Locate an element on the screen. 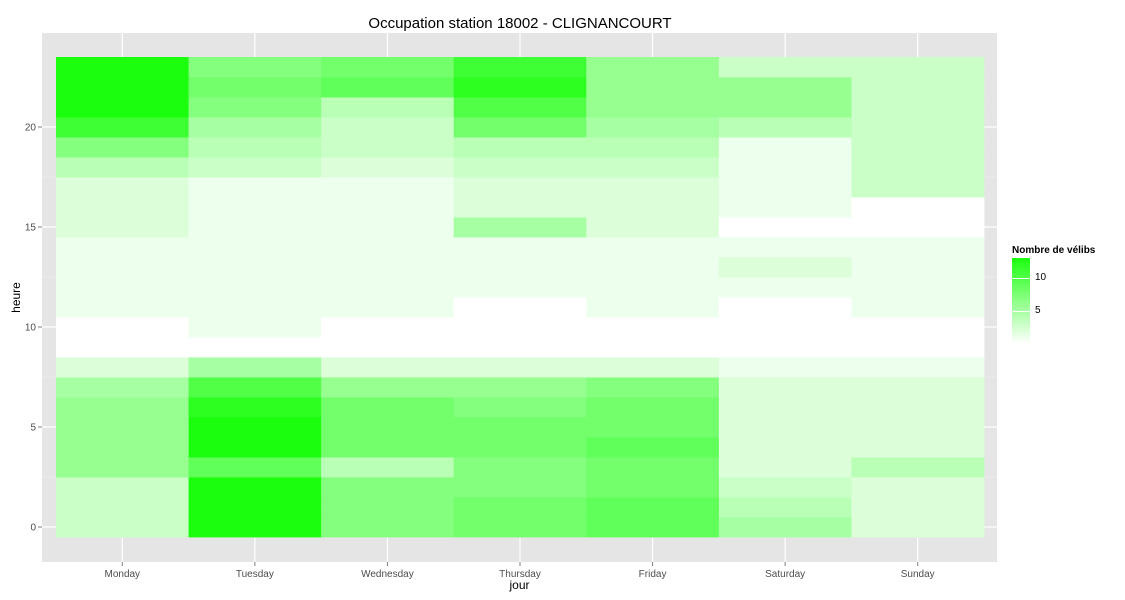 The image size is (1125, 600). y-tick-label: 0 is located at coordinates (33, 528).